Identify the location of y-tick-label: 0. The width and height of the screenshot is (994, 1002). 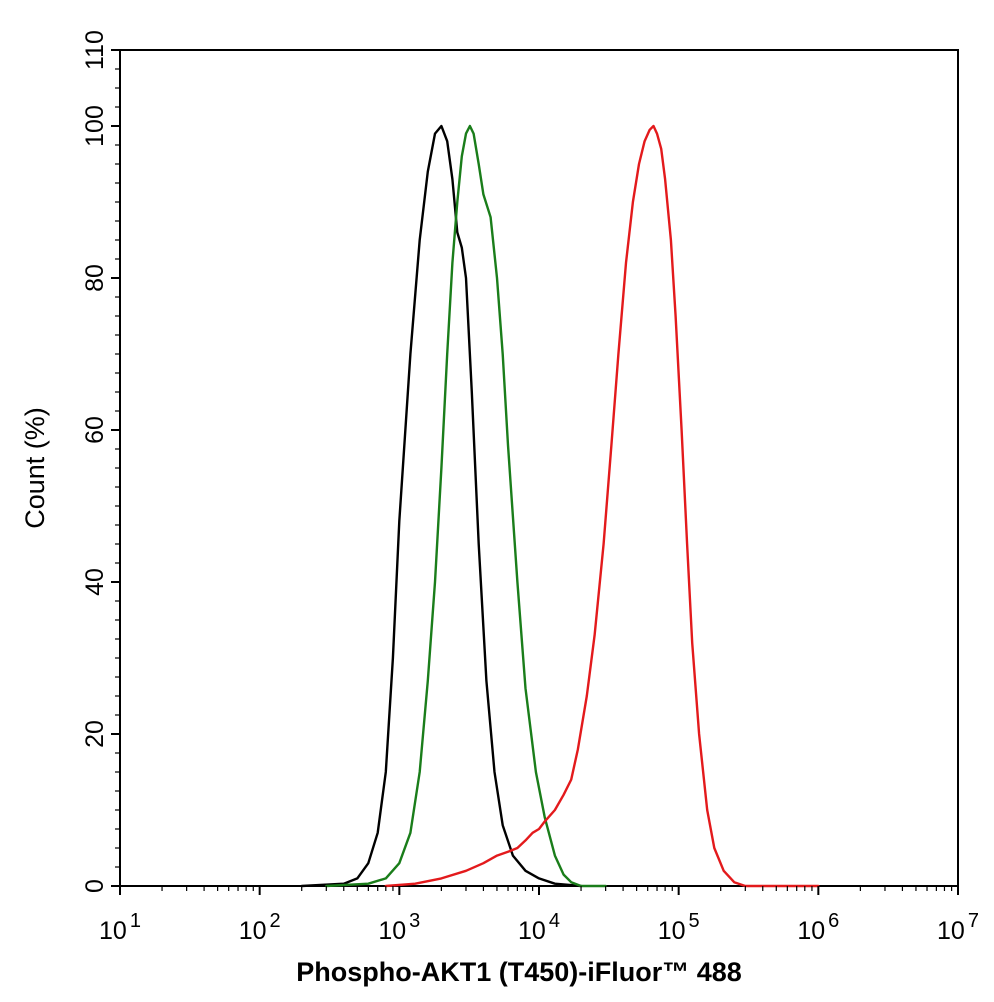
(95, 886).